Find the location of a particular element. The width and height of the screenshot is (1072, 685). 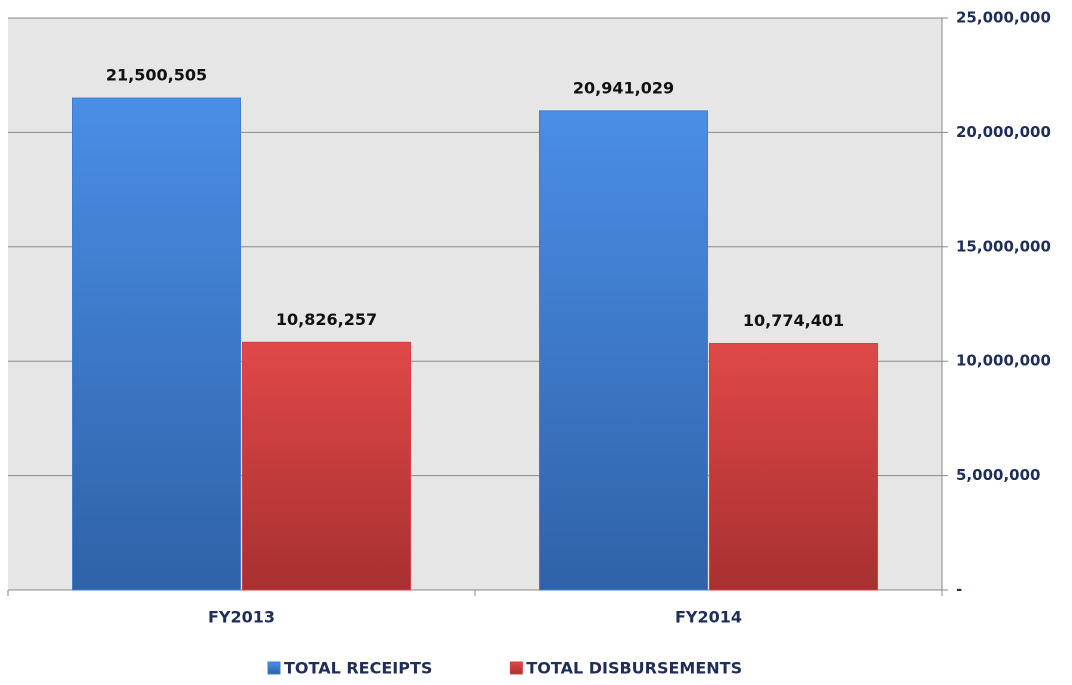

y-tick-label: 15,000,000 is located at coordinates (1003, 246).